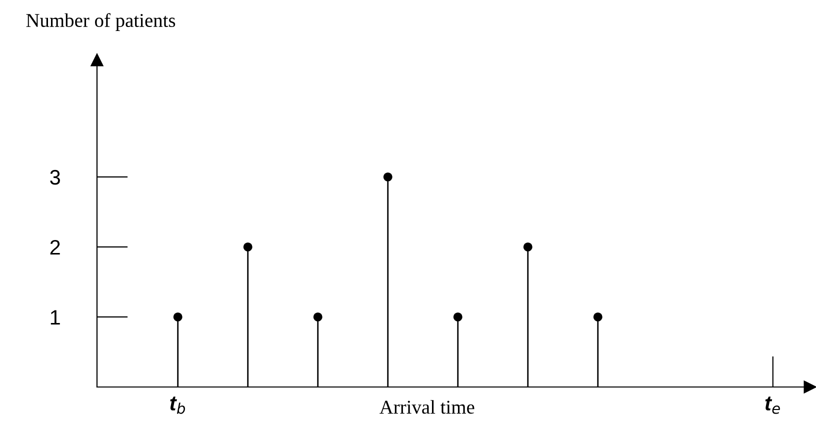 The width and height of the screenshot is (816, 430). Describe the element at coordinates (178, 405) in the screenshot. I see `x-tick-label: t$_{b}$` at that location.